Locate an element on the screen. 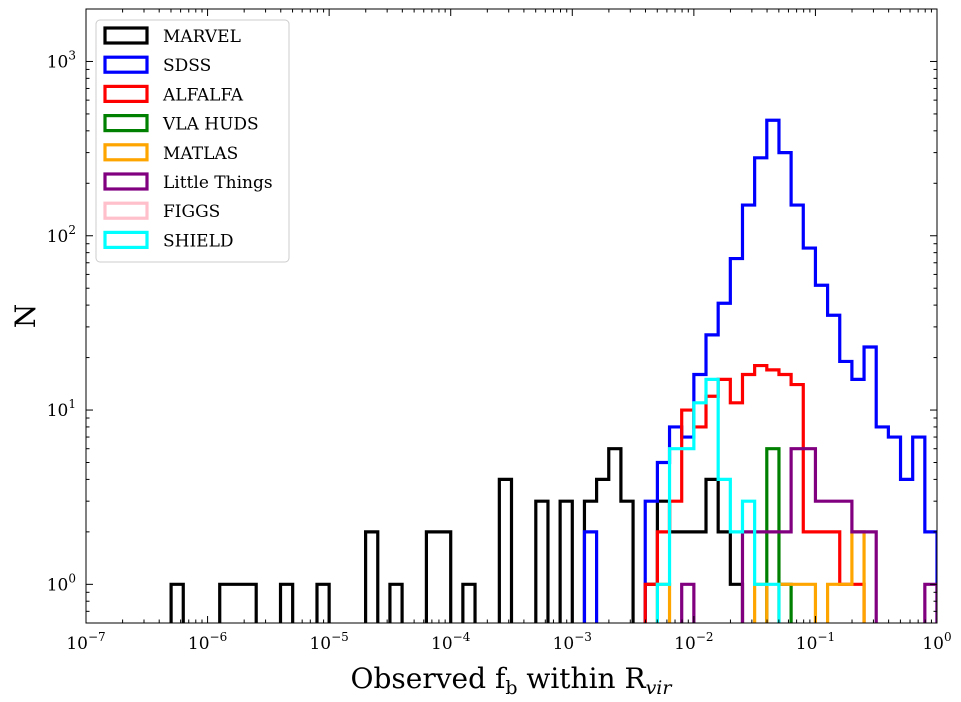 Image resolution: width=961 pixels, height=702 pixels. legend-entry: FIGGS is located at coordinates (161, 211).